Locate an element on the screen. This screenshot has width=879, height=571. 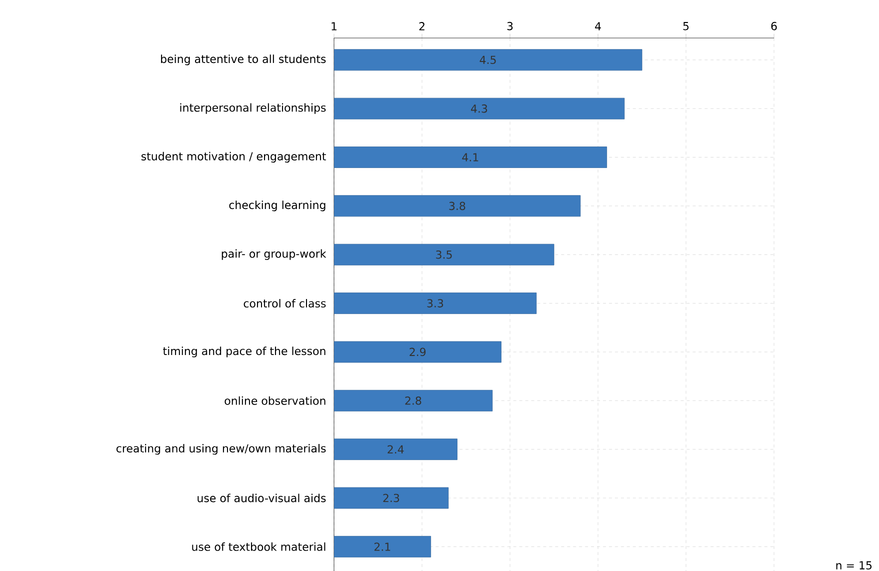
data-label: 2.8 is located at coordinates (413, 400).